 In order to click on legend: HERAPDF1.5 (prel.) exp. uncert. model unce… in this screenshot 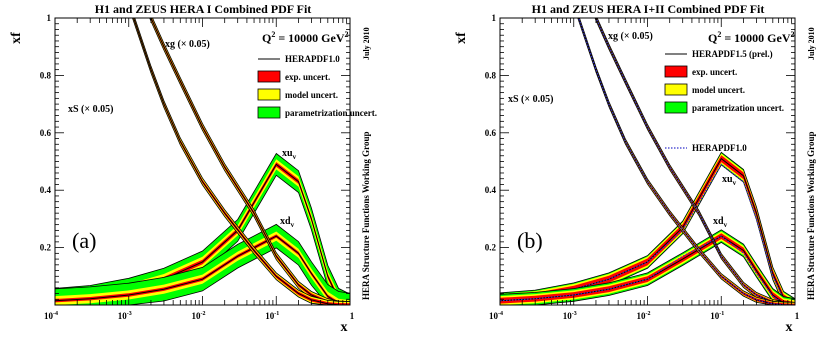, I will do `click(724, 101)`.